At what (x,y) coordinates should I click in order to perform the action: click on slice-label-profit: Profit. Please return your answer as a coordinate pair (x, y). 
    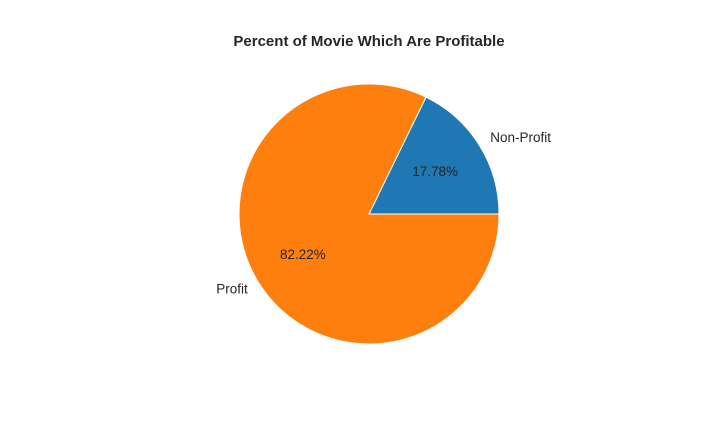
    Looking at the image, I should click on (232, 288).